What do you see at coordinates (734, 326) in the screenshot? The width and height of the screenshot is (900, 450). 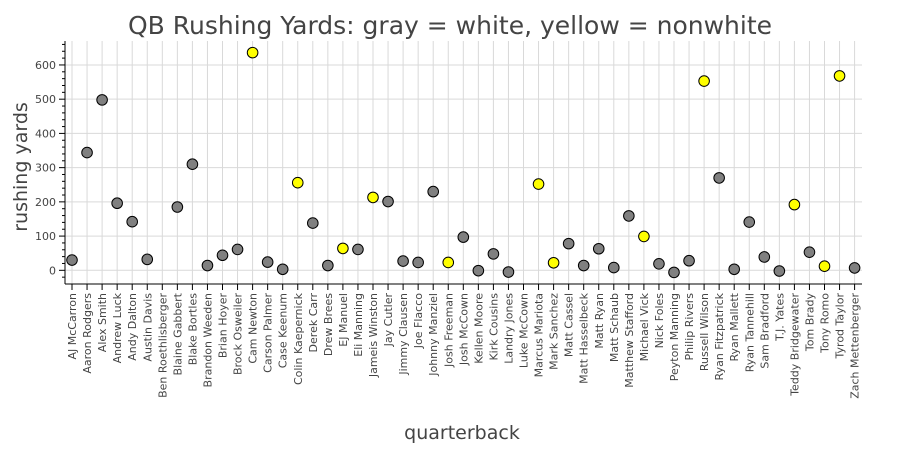 I see `x-tick-label: Ryan Mallett` at bounding box center [734, 326].